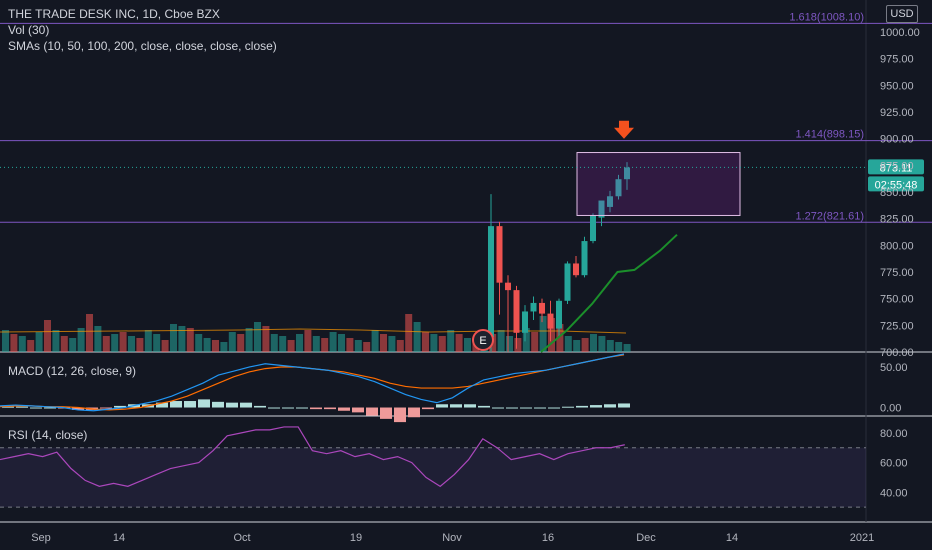 The height and width of the screenshot is (550, 932). Describe the element at coordinates (862, 538) in the screenshot. I see `time-tick-label: 2021` at that location.